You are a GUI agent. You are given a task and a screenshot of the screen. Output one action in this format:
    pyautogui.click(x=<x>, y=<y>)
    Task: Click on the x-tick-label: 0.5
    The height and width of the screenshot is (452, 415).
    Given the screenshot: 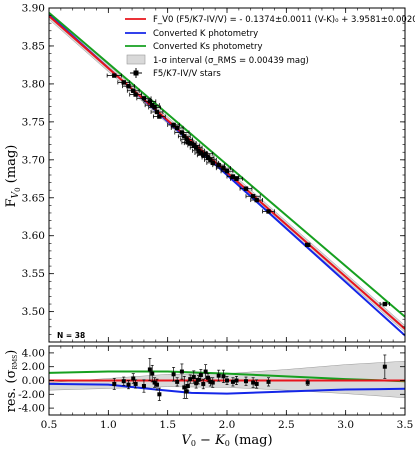 What is the action you would take?
    pyautogui.click(x=49, y=425)
    